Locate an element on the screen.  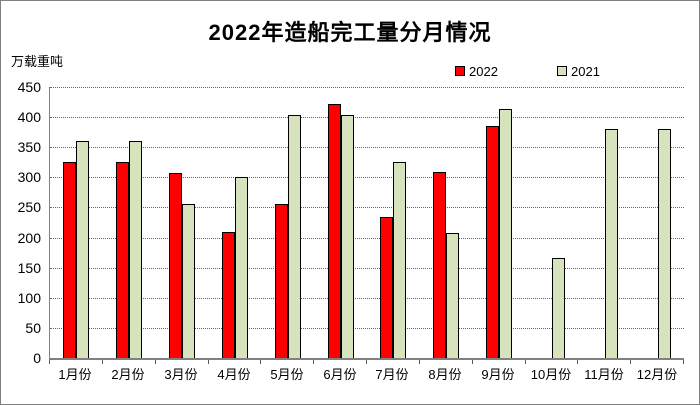
x-axis-label-7月份: 7月份 is located at coordinates (392, 374).